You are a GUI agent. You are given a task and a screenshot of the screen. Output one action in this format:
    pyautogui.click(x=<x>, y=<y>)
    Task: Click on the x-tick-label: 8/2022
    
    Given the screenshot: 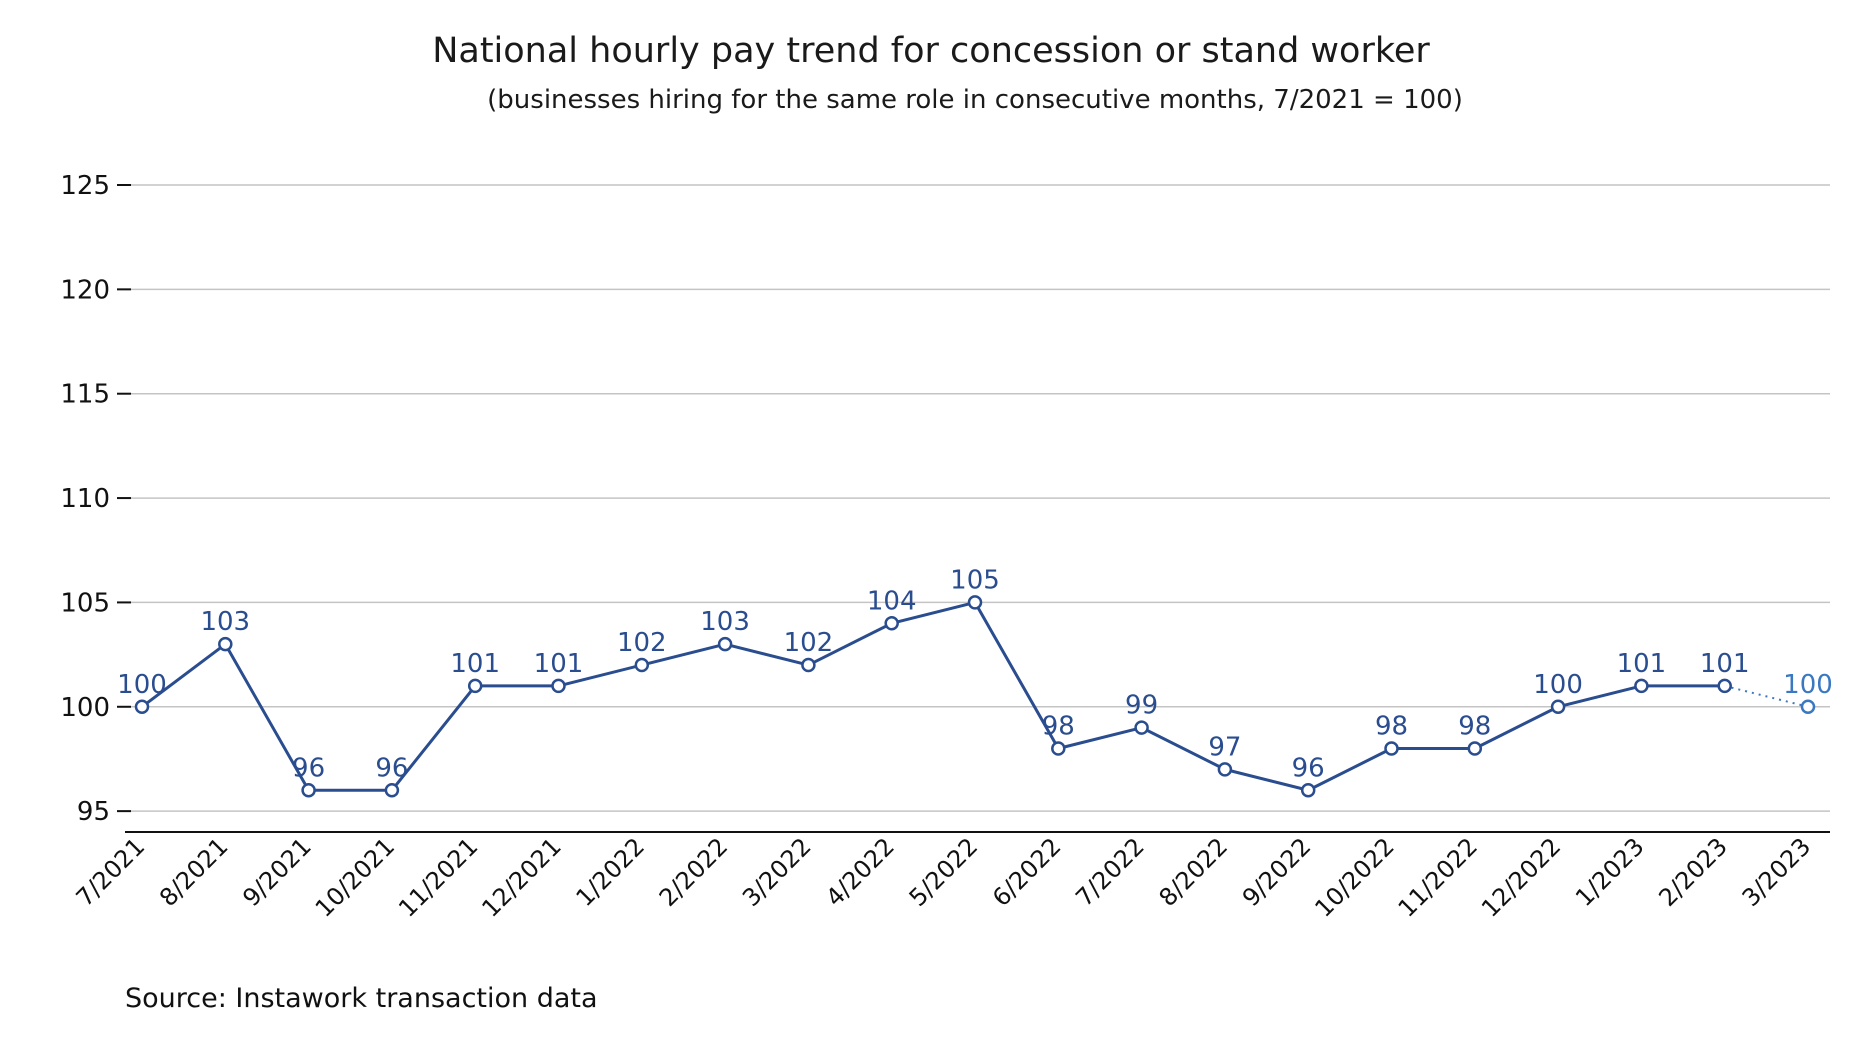 What is the action you would take?
    pyautogui.click(x=1194, y=872)
    